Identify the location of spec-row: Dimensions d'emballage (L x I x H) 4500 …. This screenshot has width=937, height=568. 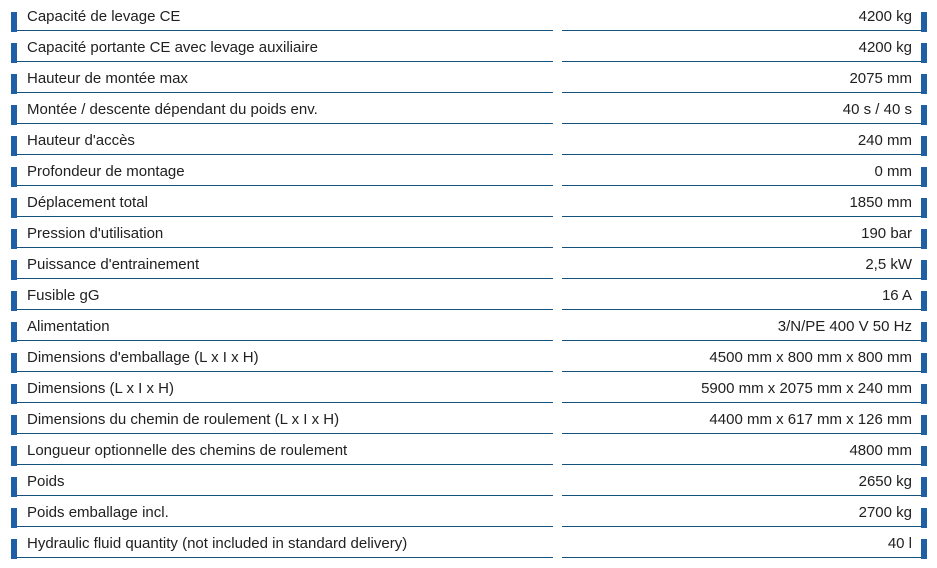
(469, 357).